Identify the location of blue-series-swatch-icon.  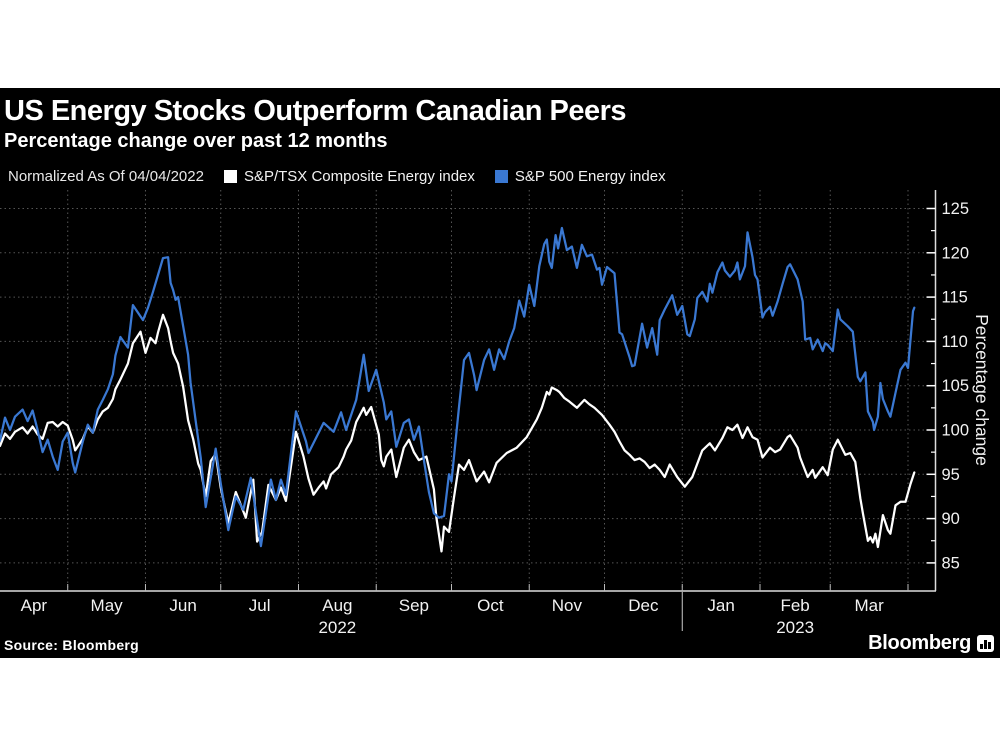
(501, 176).